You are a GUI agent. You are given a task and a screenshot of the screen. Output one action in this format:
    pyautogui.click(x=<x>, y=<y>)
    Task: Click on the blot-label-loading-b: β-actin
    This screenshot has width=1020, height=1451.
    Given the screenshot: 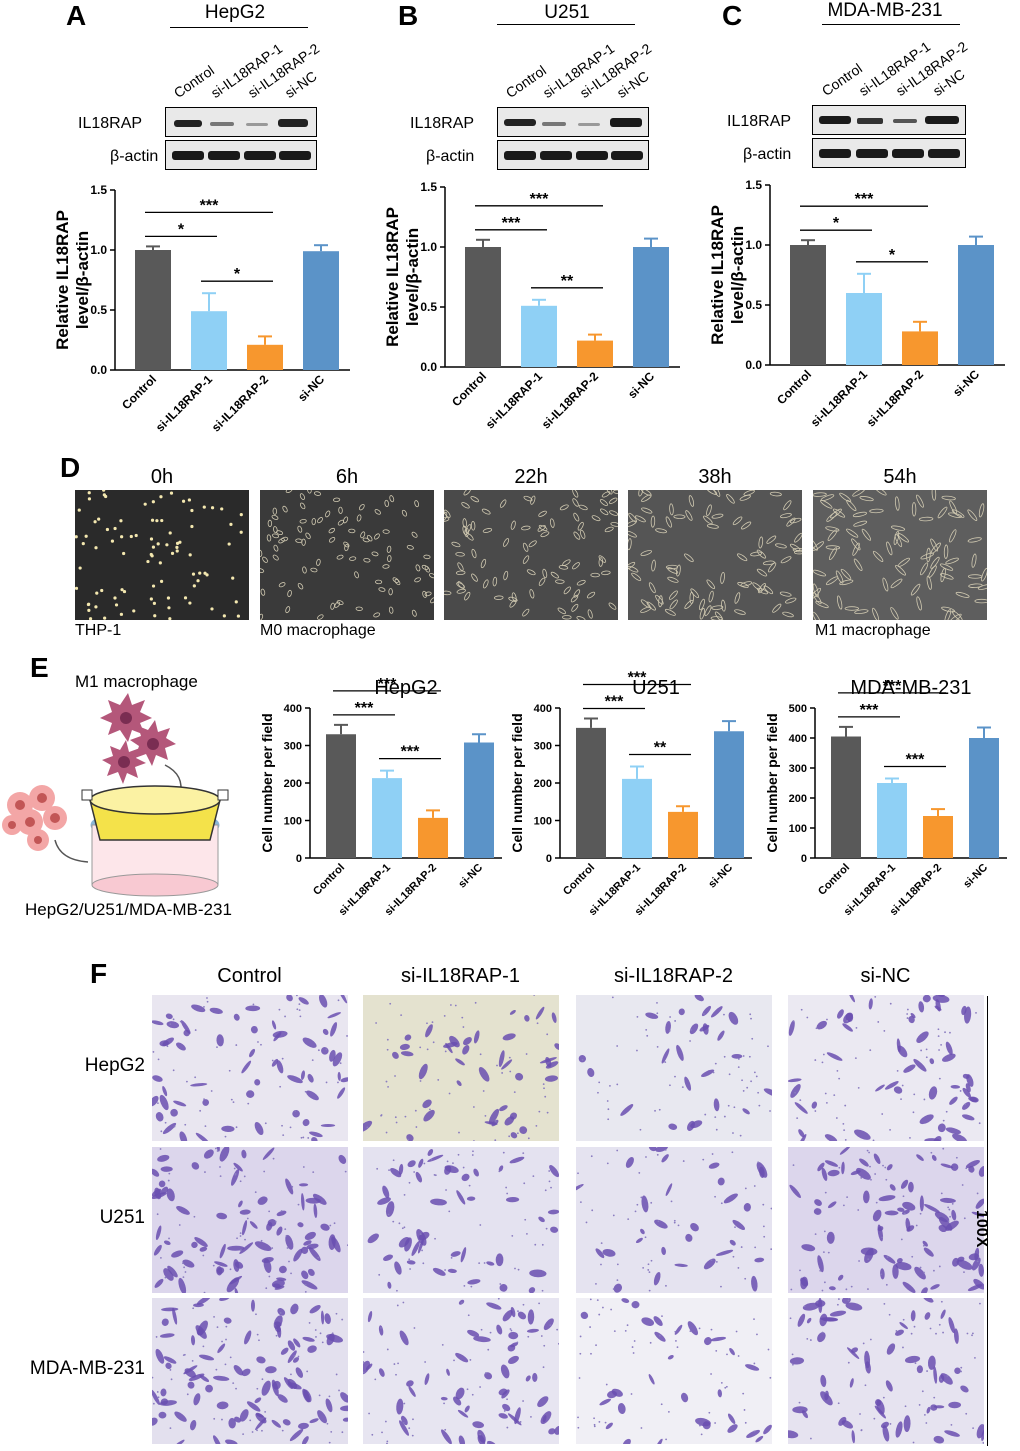 What is the action you would take?
    pyautogui.click(x=450, y=156)
    